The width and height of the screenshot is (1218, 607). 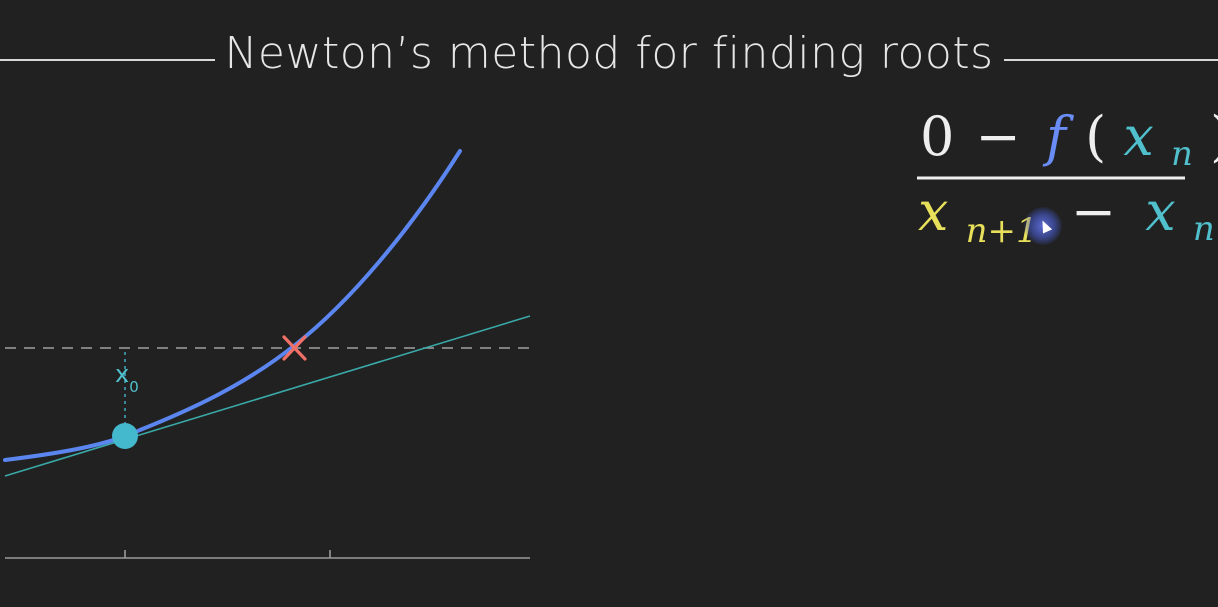 I want to click on x0-label-main: x, so click(x=122, y=374).